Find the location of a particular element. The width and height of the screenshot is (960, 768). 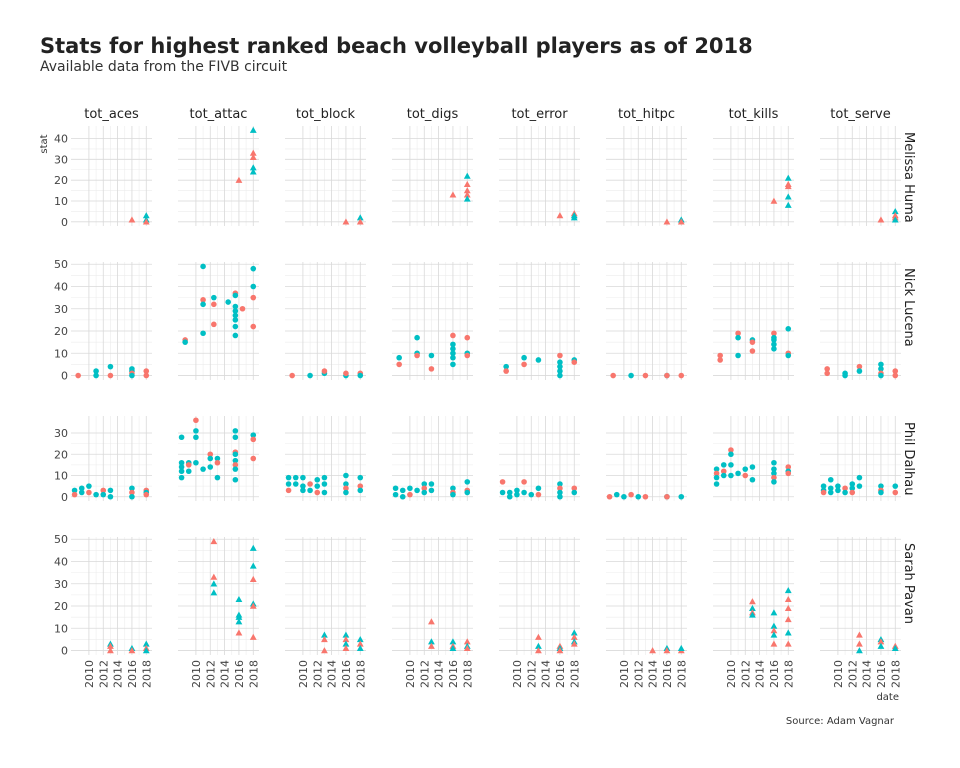

x-tick-label: 2010 is located at coordinates (624, 674).